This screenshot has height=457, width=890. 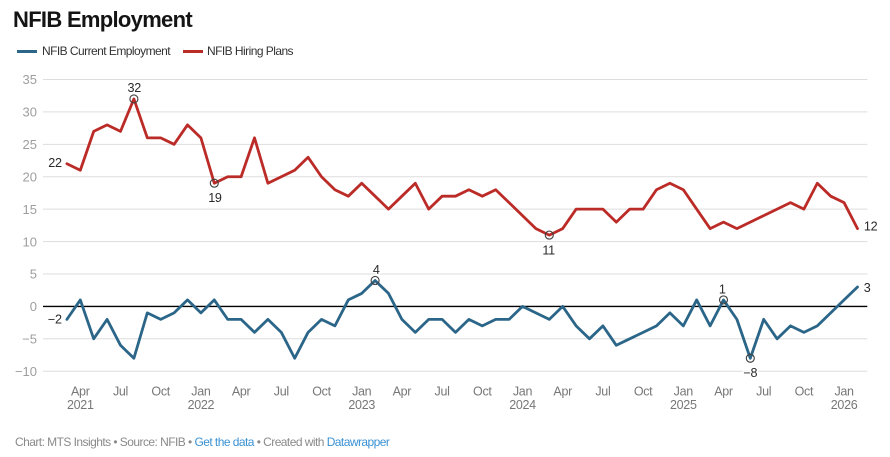 What do you see at coordinates (30, 144) in the screenshot?
I see `svg-text: 25` at bounding box center [30, 144].